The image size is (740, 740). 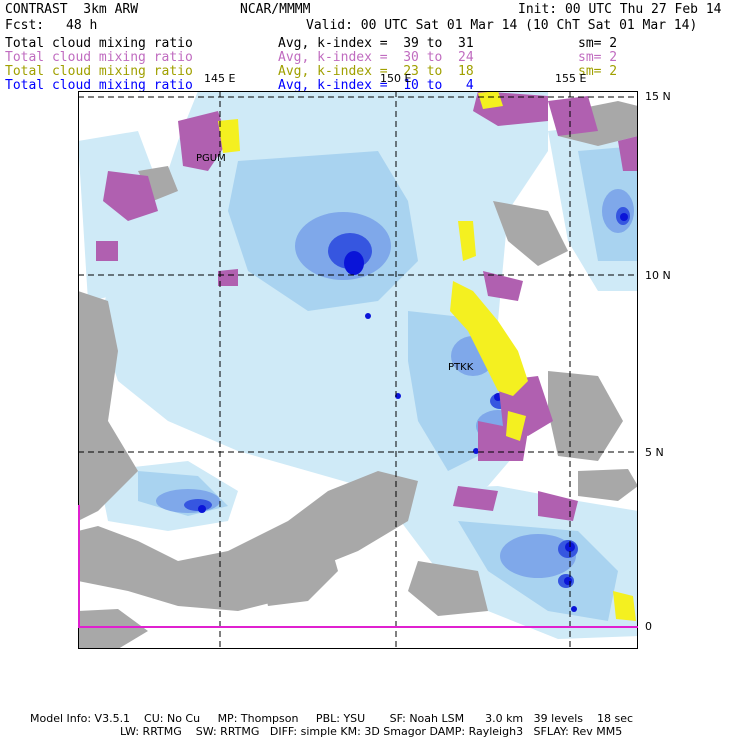 What do you see at coordinates (396, 78) in the screenshot?
I see `lon-label-150e: 150 E` at bounding box center [396, 78].